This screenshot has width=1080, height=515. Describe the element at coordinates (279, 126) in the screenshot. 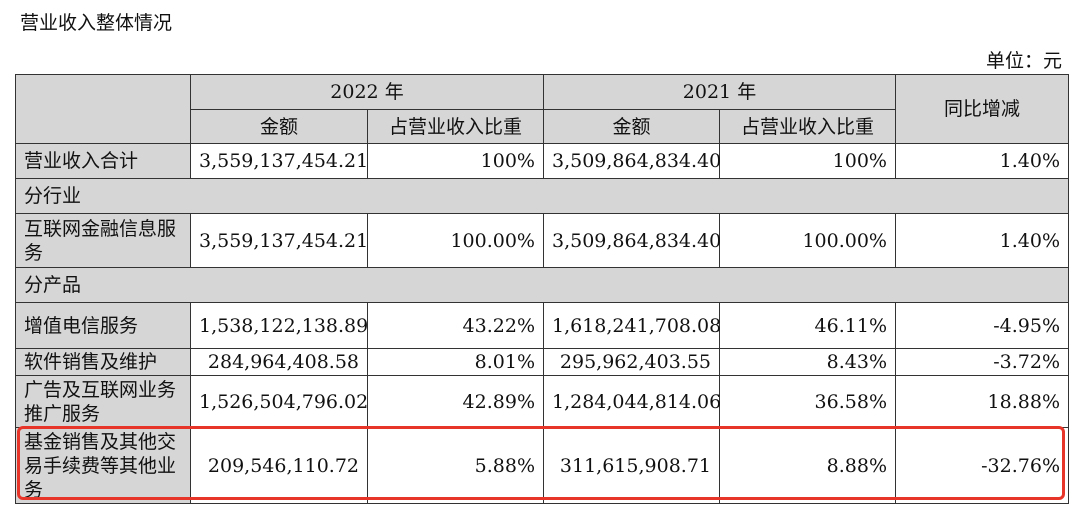

I see `header-amount-2022: 金额` at that location.